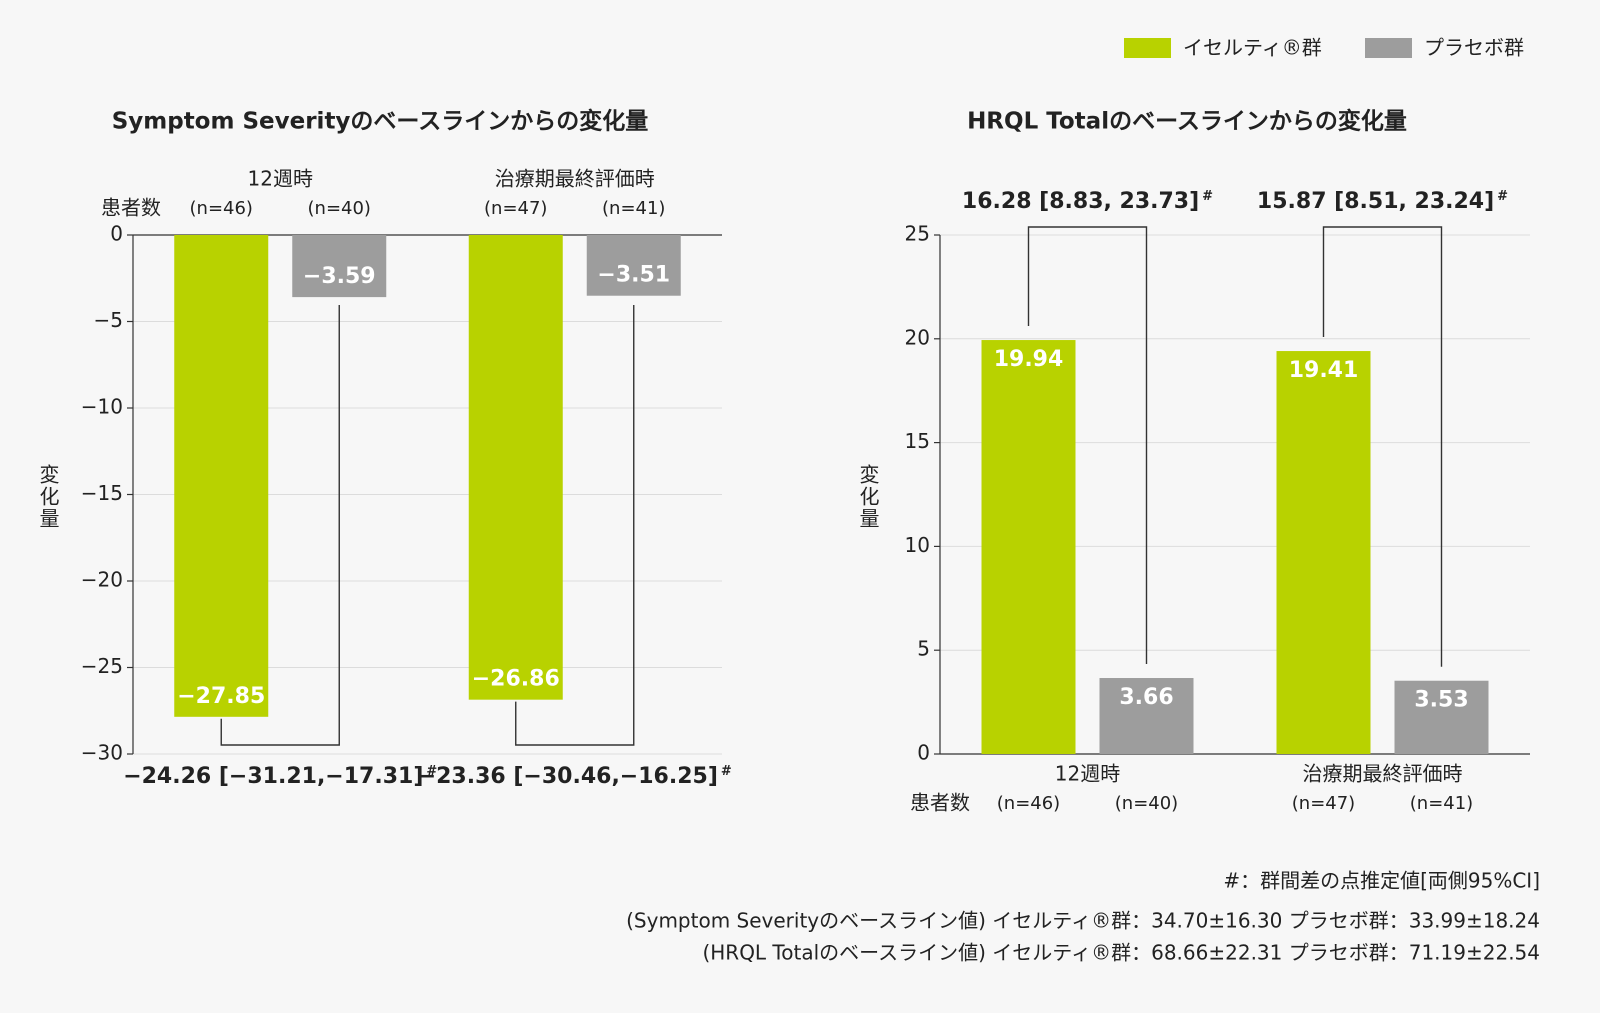 This screenshot has height=1013, width=1600. What do you see at coordinates (221, 696) in the screenshot?
I see `value-label: −27.85` at bounding box center [221, 696].